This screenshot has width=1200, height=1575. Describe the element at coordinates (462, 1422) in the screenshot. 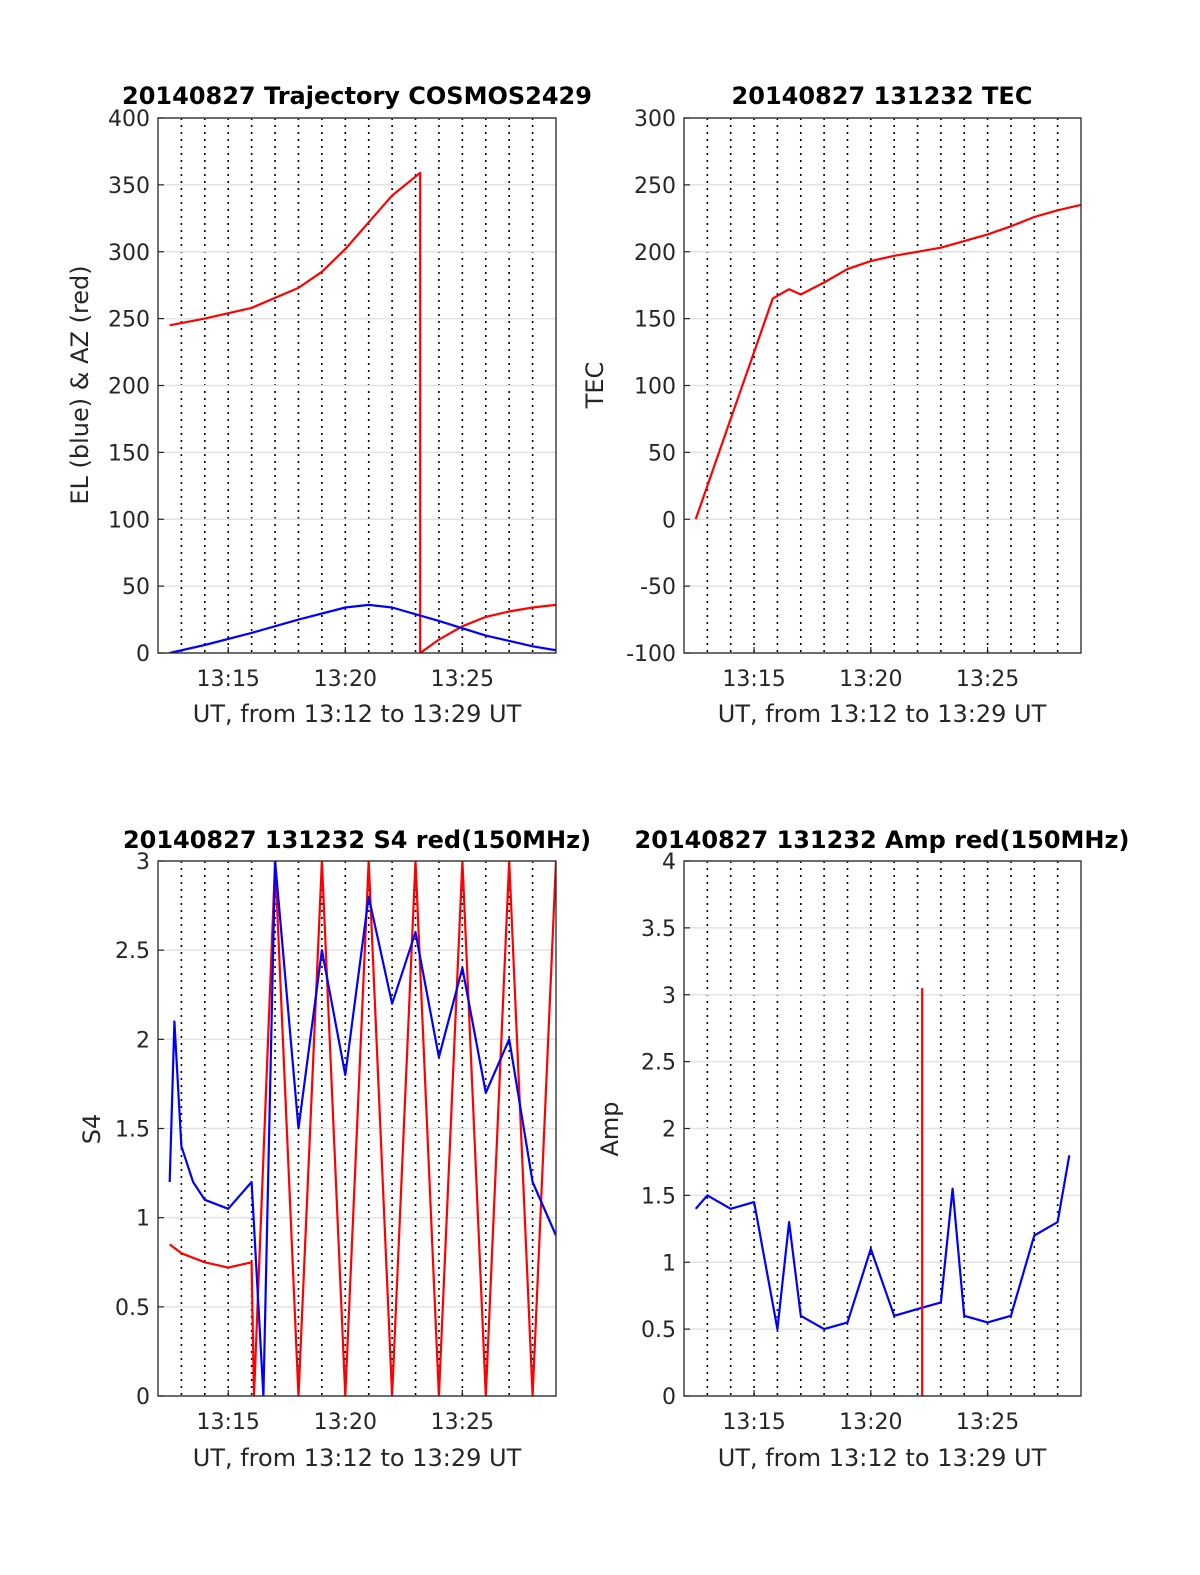

I see `s4-x-tick-label: 13:25` at that location.